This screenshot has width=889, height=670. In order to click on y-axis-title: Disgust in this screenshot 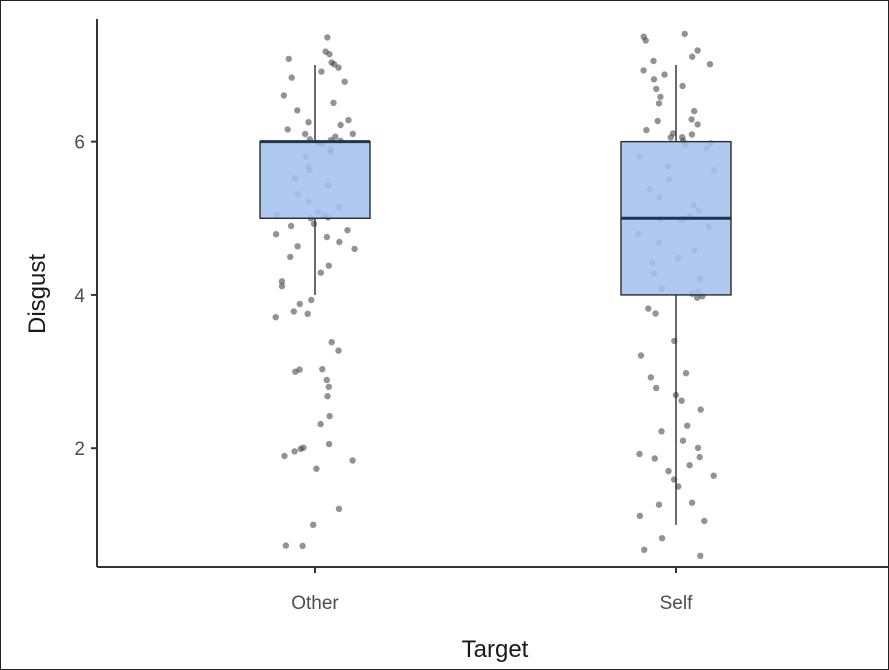, I will do `click(37, 294)`.